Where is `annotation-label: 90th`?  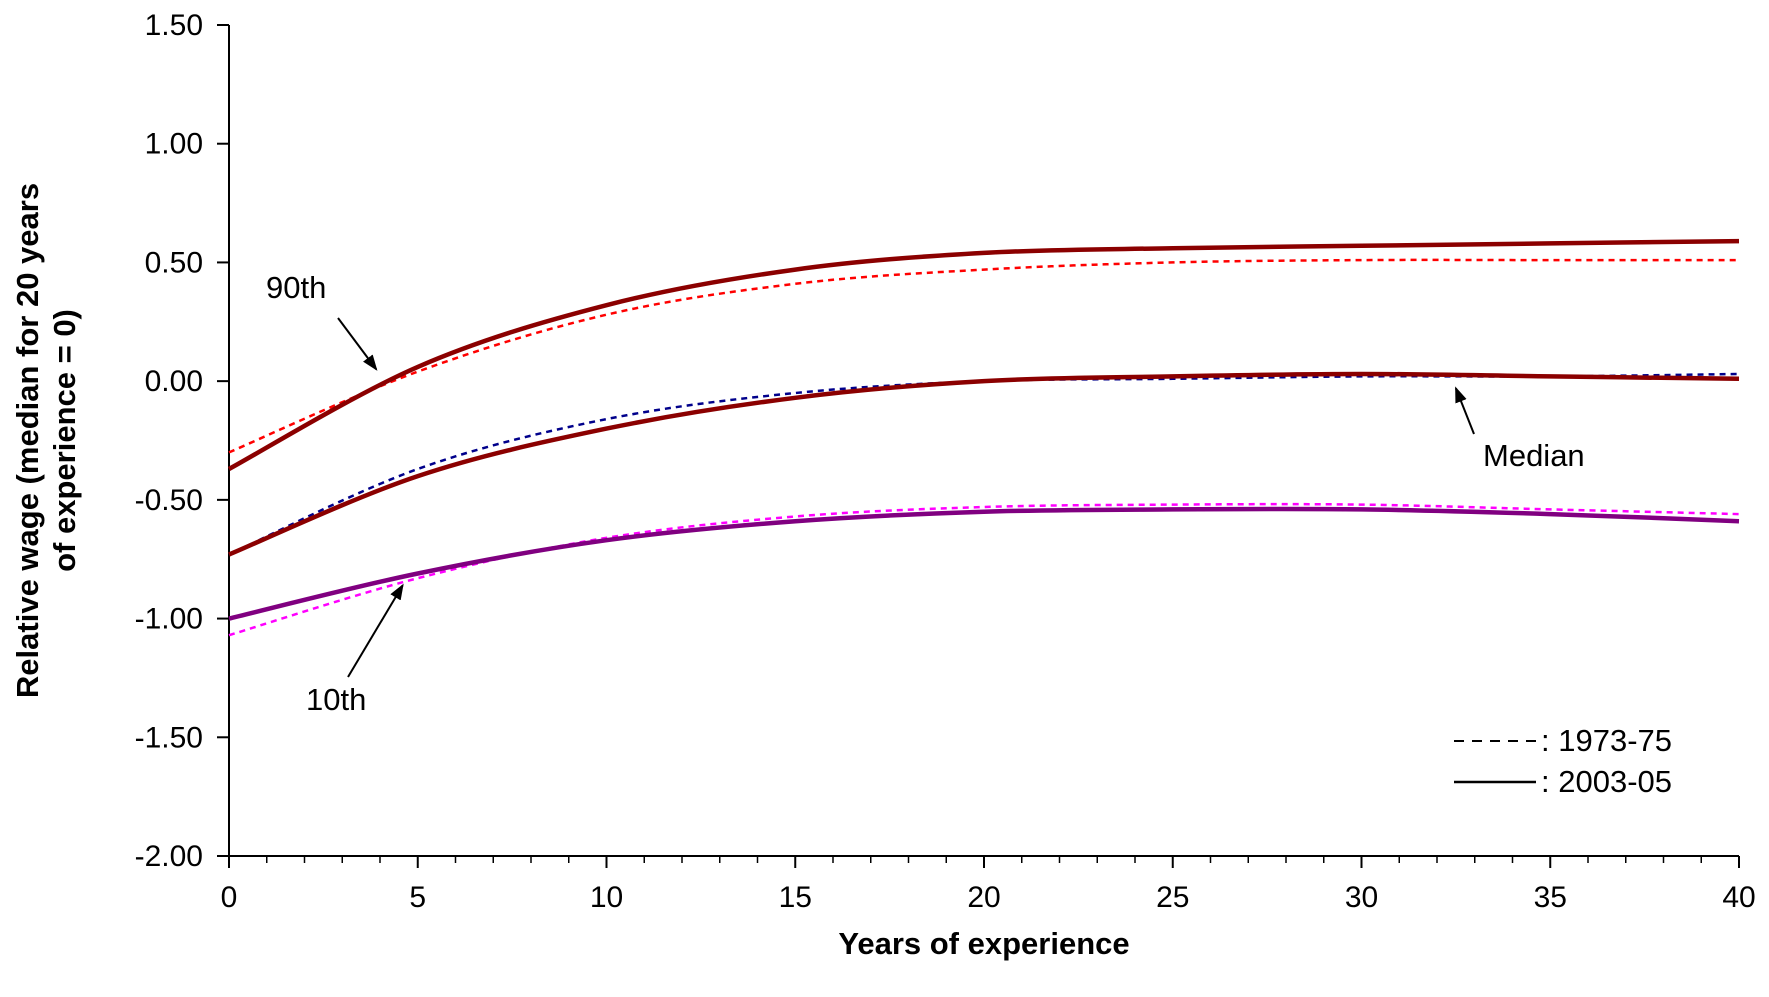 annotation-label: 90th is located at coordinates (296, 287).